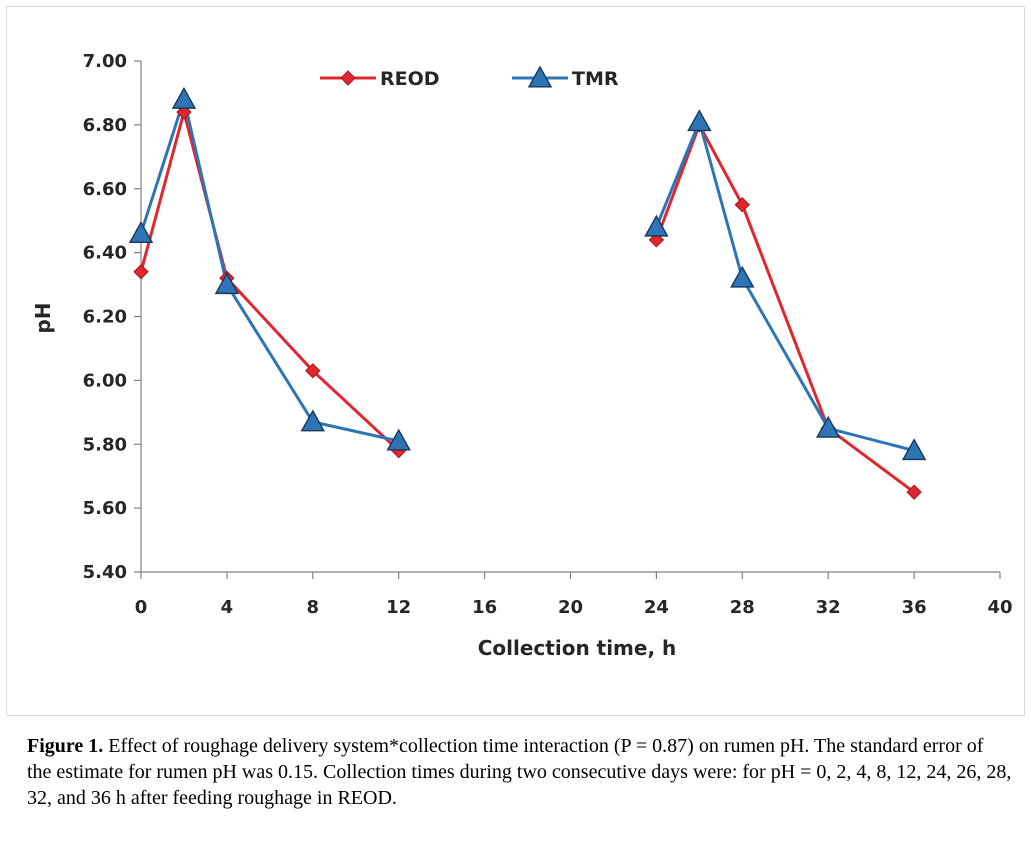 This screenshot has width=1031, height=863. Describe the element at coordinates (105, 125) in the screenshot. I see `y-tick-label: 6.80` at that location.